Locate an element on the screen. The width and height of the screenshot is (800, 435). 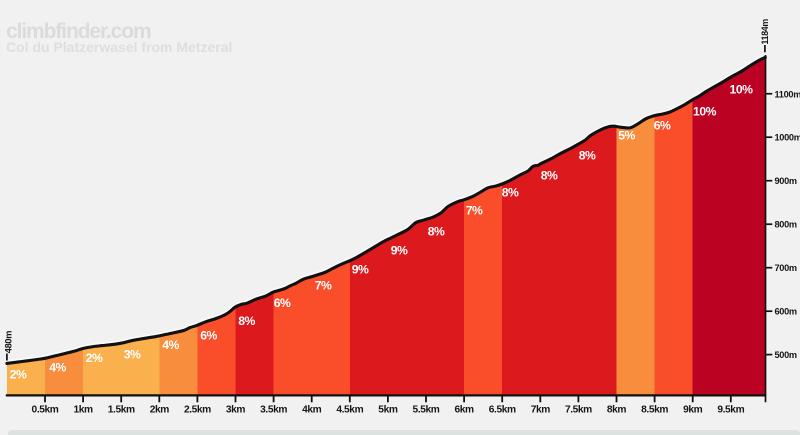
svg-text: 4km is located at coordinates (312, 409).